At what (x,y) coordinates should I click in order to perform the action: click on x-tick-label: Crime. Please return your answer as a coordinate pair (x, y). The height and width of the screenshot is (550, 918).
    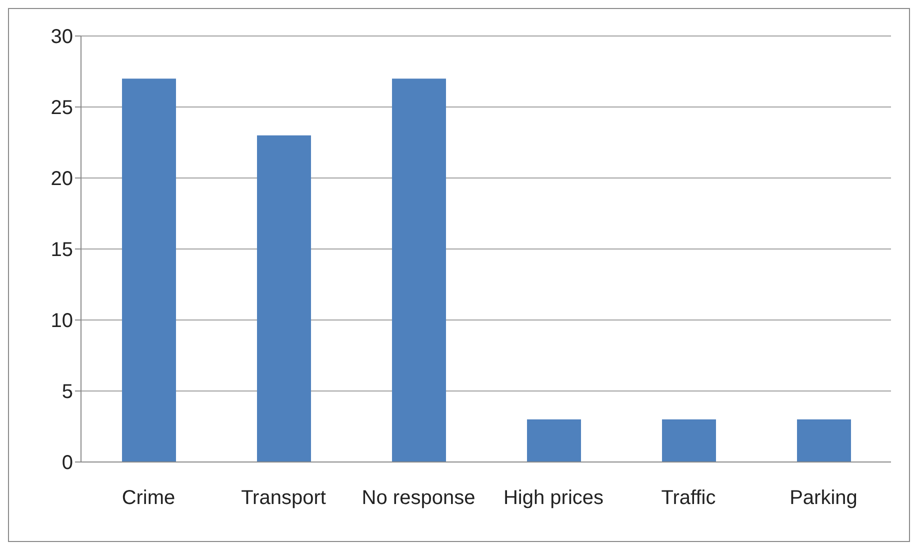
    Looking at the image, I should click on (149, 498).